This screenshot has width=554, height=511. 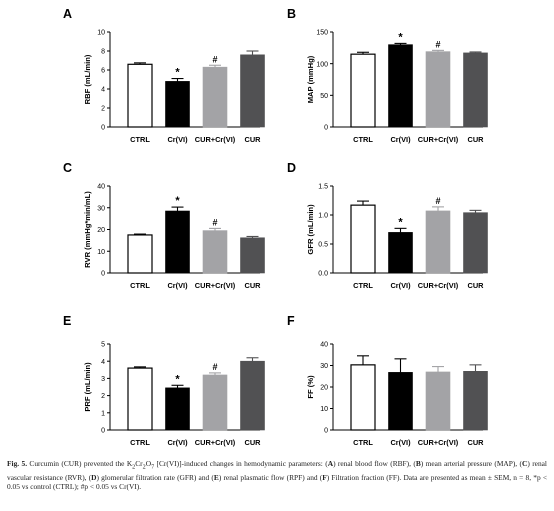 I want to click on y-tick-label: 150, so click(x=322, y=33).